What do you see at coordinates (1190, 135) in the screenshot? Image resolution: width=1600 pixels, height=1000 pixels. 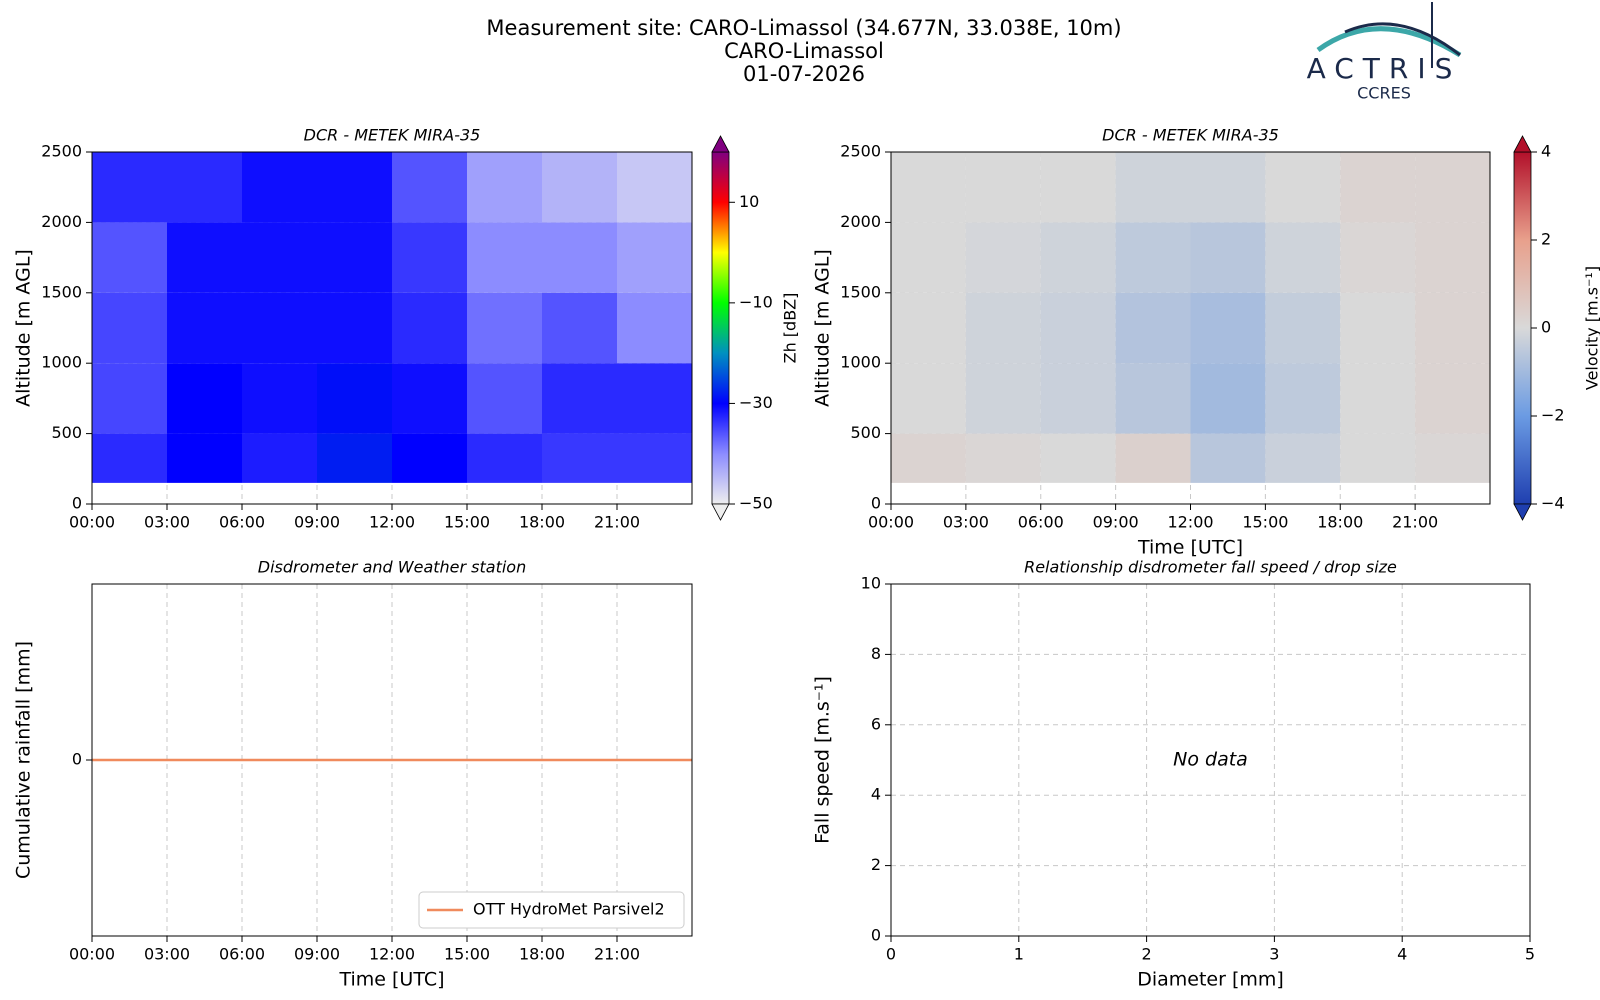 I see `panel-title: DCR - METEK MIRA-35` at bounding box center [1190, 135].